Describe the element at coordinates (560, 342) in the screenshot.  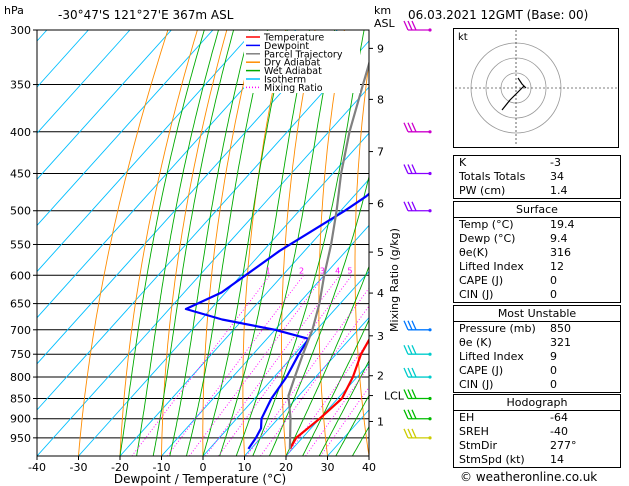
I see `most-unstable-row-value: 321` at that location.